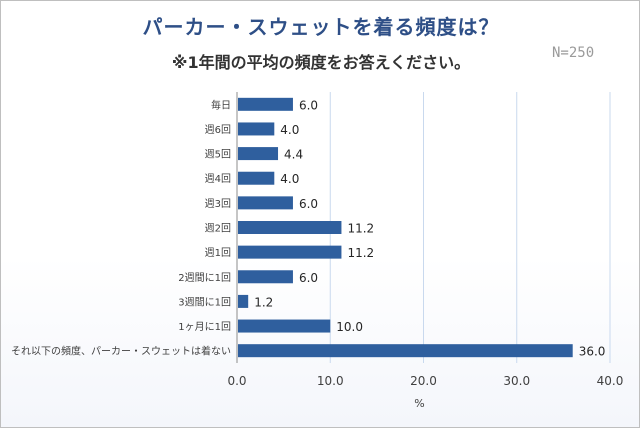 The height and width of the screenshot is (428, 640). What do you see at coordinates (218, 155) in the screenshot?
I see `category-label: 週5回` at bounding box center [218, 155].